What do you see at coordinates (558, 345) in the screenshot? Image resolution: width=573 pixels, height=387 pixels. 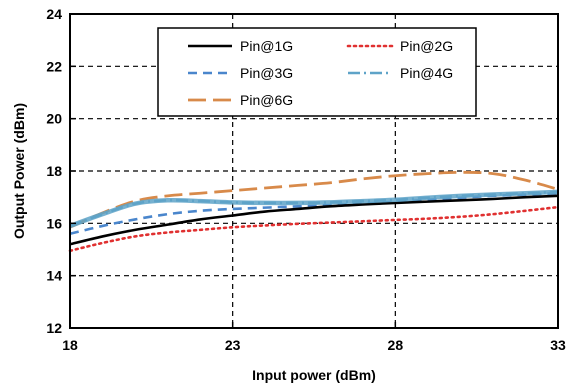 I see `x-tick-label: 33` at bounding box center [558, 345].